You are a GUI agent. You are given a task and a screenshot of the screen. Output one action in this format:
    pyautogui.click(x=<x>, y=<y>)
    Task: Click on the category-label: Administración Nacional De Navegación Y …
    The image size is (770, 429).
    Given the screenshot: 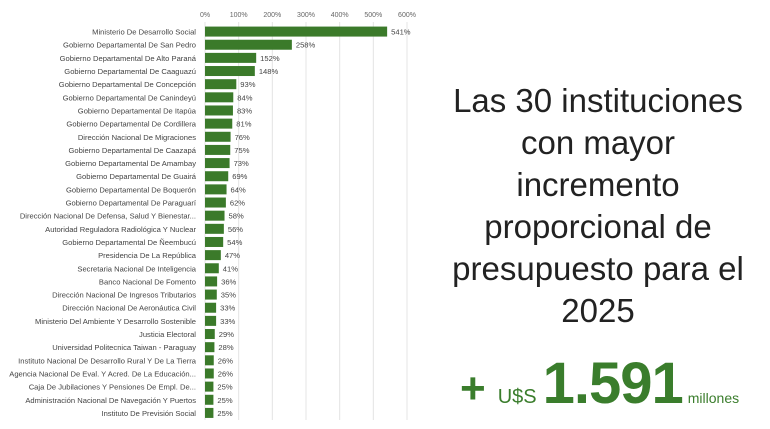 What is the action you would take?
    pyautogui.click(x=110, y=400)
    